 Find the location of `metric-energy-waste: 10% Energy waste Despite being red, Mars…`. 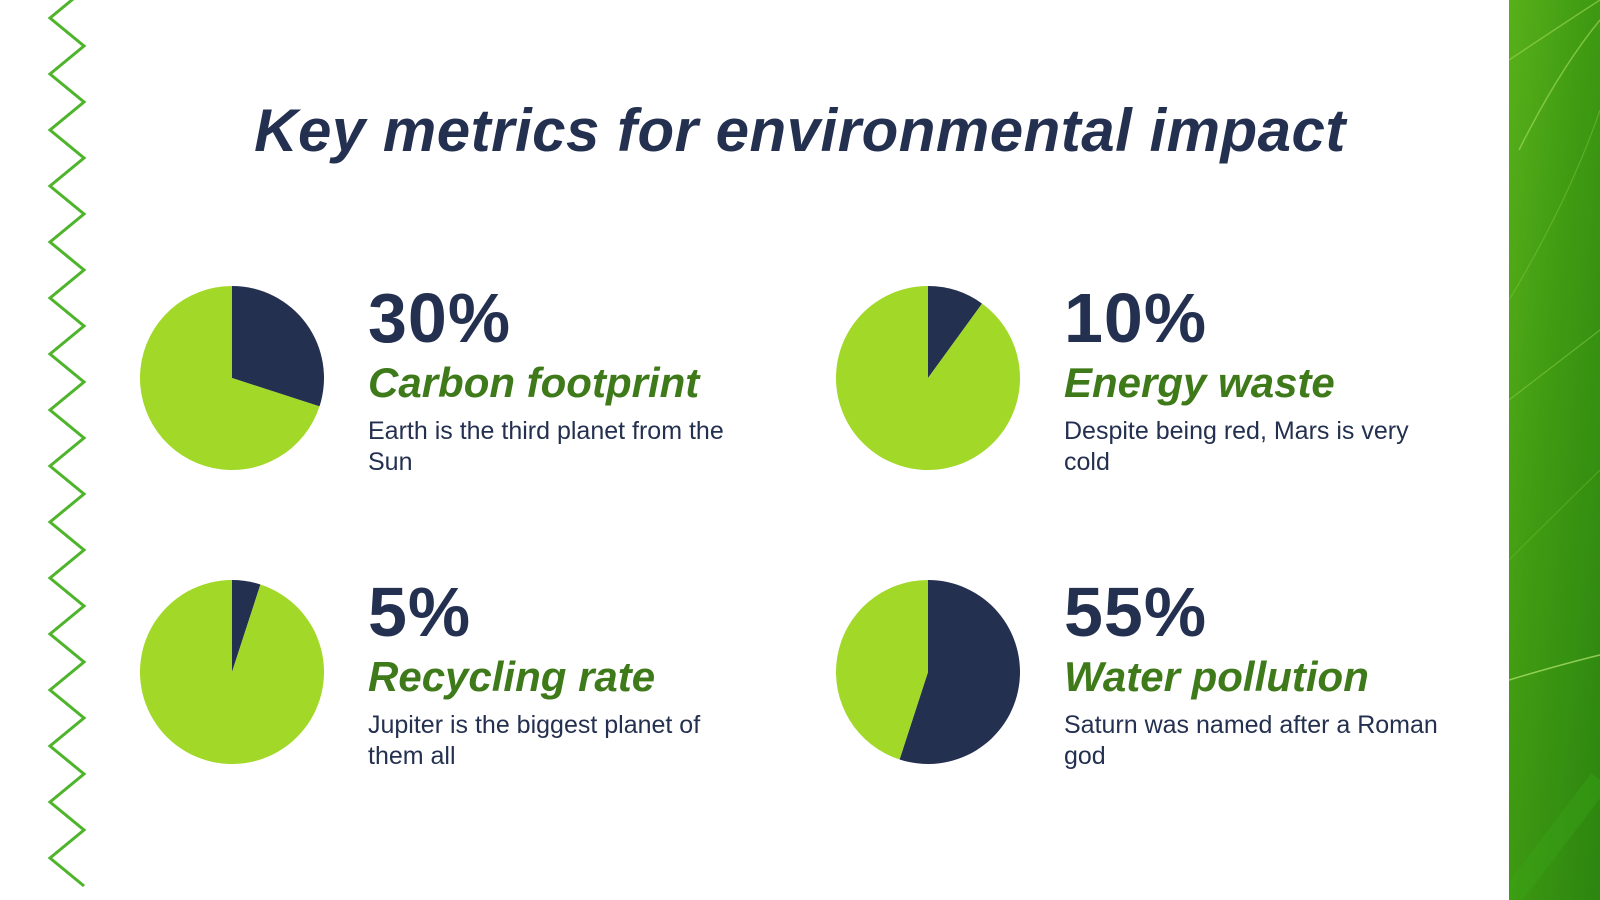

metric-energy-waste: 10% Energy waste Despite being red, Mars… is located at coordinates (1156, 382).